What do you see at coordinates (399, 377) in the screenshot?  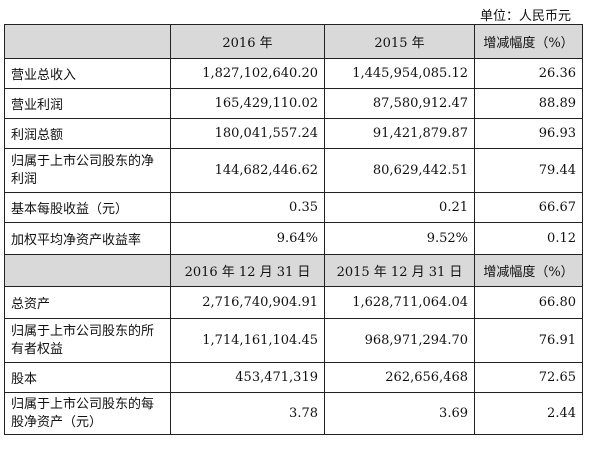 I see `value-2015: 262,656,468` at bounding box center [399, 377].